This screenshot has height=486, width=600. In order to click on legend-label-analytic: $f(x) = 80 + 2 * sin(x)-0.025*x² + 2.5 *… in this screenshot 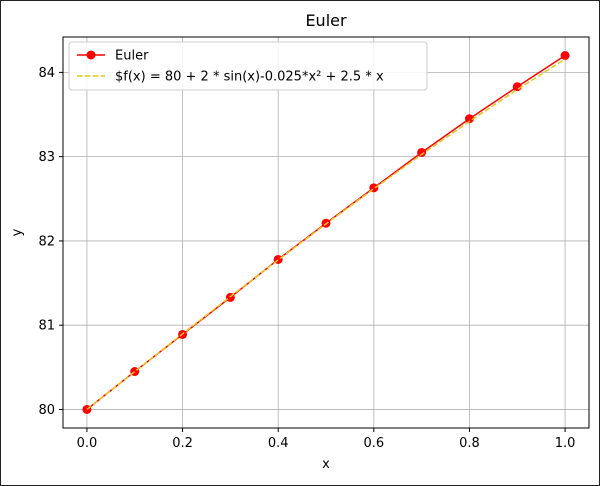, I will do `click(249, 77)`.